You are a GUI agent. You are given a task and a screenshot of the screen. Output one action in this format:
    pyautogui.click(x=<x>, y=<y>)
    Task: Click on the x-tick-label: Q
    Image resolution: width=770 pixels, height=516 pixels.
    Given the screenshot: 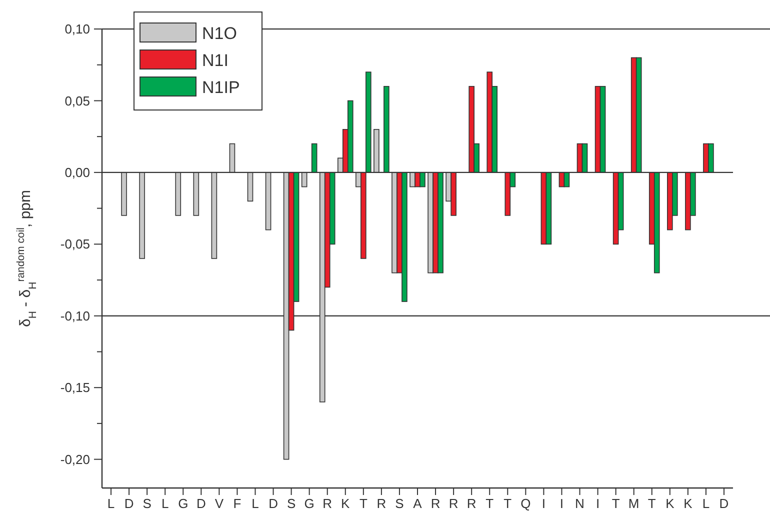 What is the action you would take?
    pyautogui.click(x=525, y=503)
    